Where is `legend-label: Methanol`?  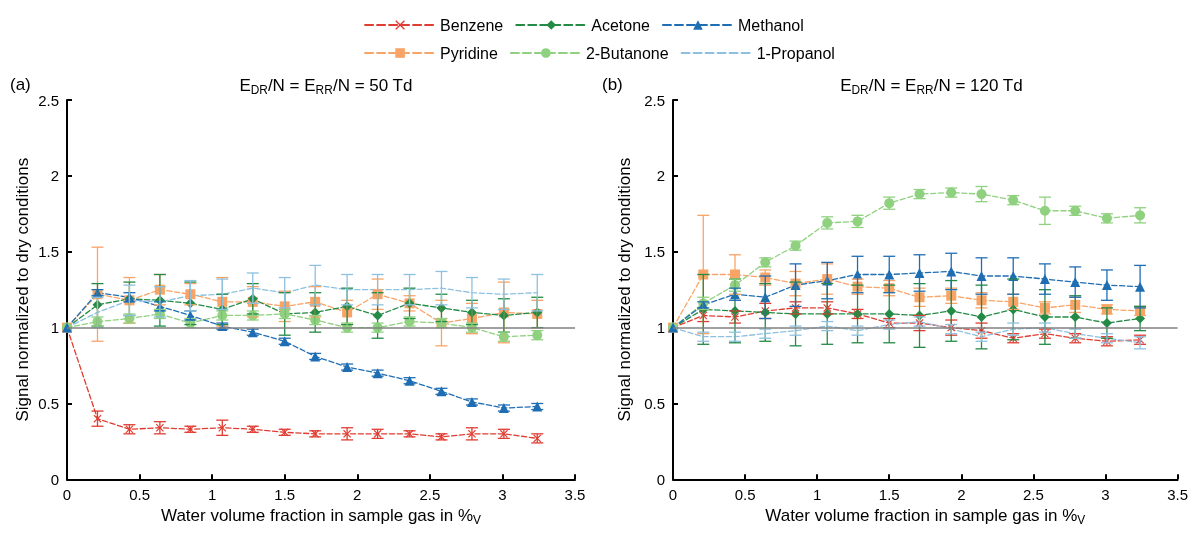
legend-label: Methanol is located at coordinates (770, 25).